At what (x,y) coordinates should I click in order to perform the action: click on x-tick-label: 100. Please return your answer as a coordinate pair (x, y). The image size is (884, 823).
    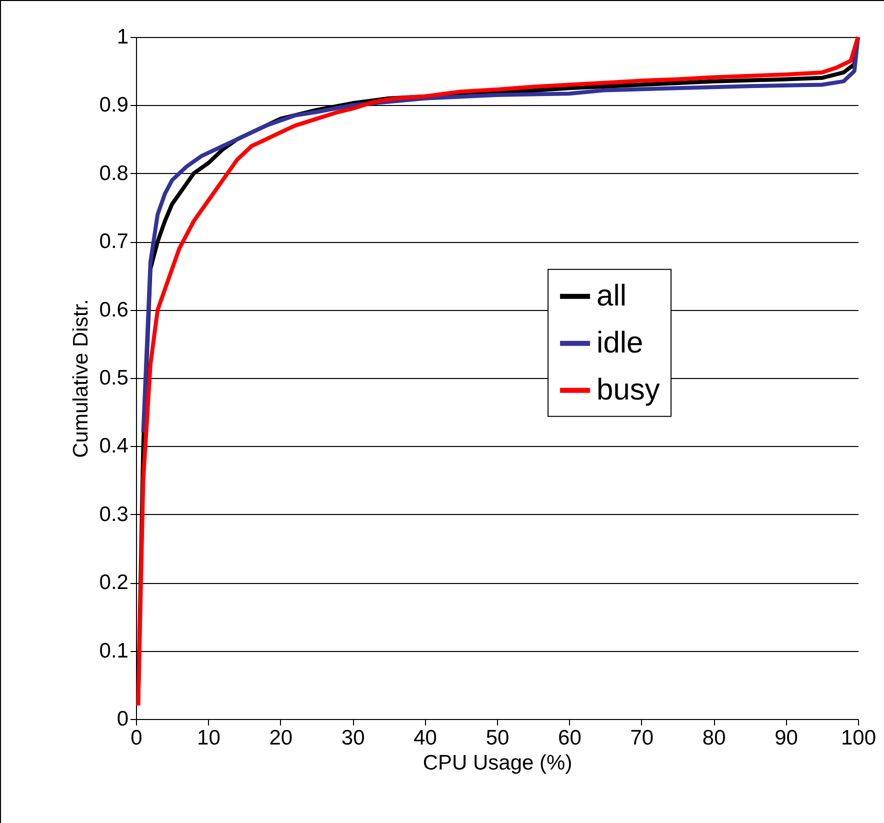
    Looking at the image, I should click on (858, 738).